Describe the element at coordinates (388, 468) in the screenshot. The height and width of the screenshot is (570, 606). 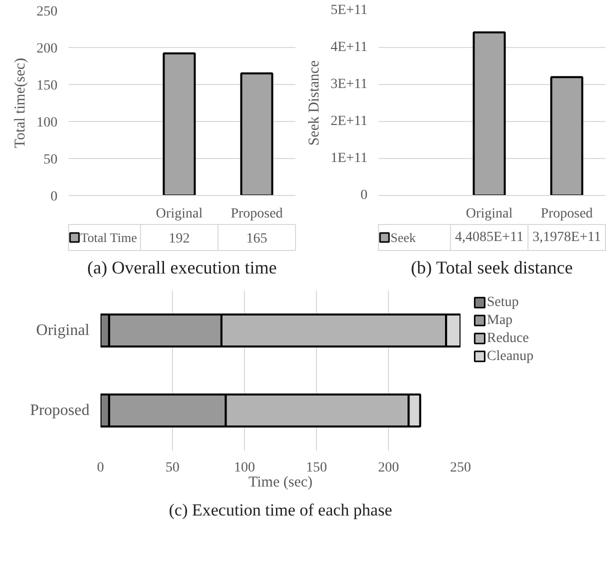
I see `x-tick-label: 200` at that location.